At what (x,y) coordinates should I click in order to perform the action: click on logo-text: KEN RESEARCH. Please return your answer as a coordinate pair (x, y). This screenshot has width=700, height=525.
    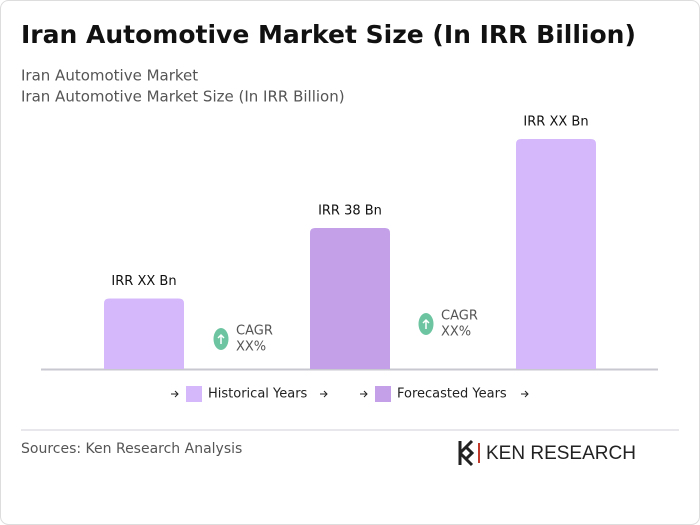
    Looking at the image, I should click on (561, 453).